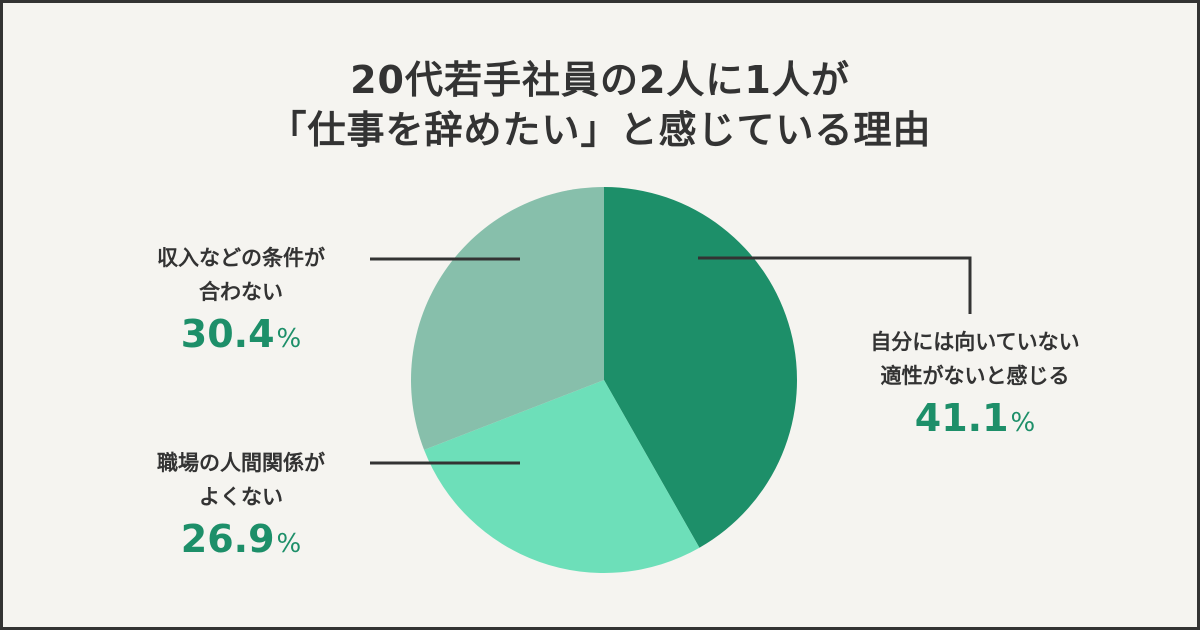 The height and width of the screenshot is (630, 1200). Describe the element at coordinates (600, 80) in the screenshot. I see `title-line-1: 20代若手社員の2人に1人が` at that location.